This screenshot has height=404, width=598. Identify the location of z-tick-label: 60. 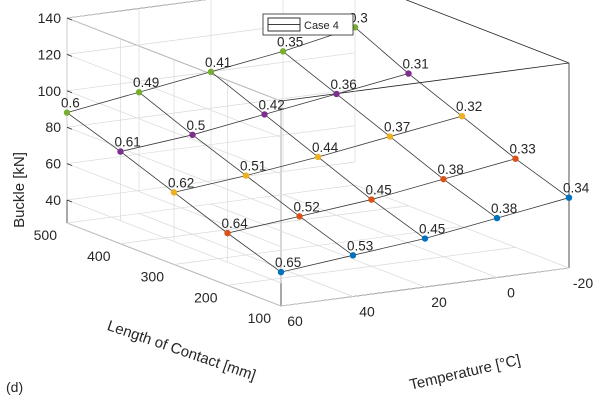
(53, 164).